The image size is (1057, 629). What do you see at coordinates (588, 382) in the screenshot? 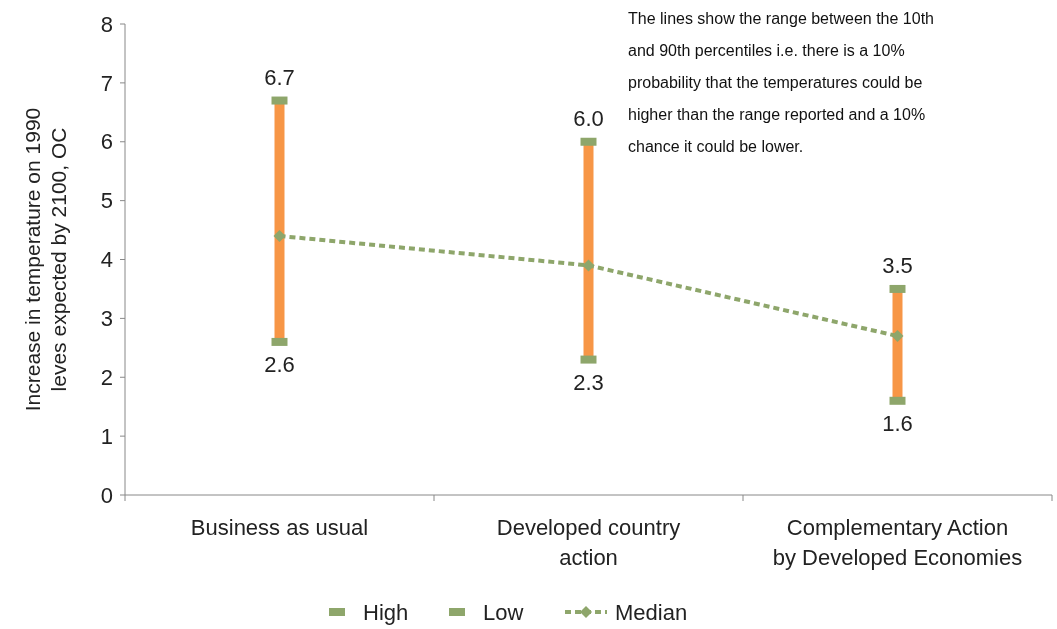
I see `data-label: 2.3` at bounding box center [588, 382].